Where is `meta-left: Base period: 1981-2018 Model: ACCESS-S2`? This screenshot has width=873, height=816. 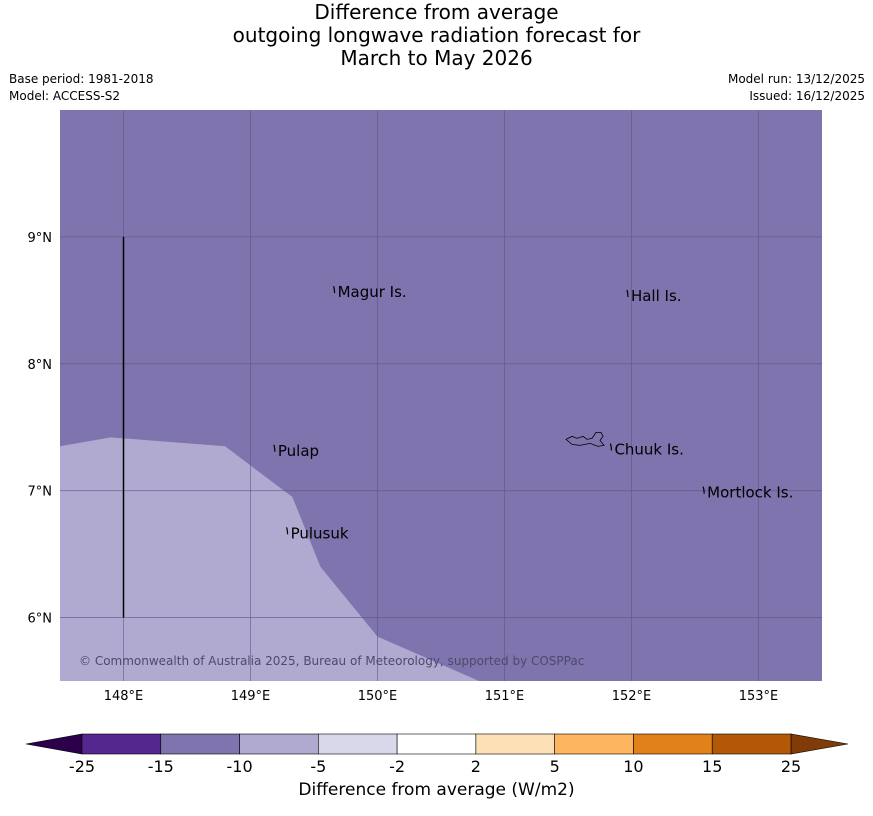 meta-left: Base period: 1981-2018 Model: ACCESS-S2 is located at coordinates (81, 88).